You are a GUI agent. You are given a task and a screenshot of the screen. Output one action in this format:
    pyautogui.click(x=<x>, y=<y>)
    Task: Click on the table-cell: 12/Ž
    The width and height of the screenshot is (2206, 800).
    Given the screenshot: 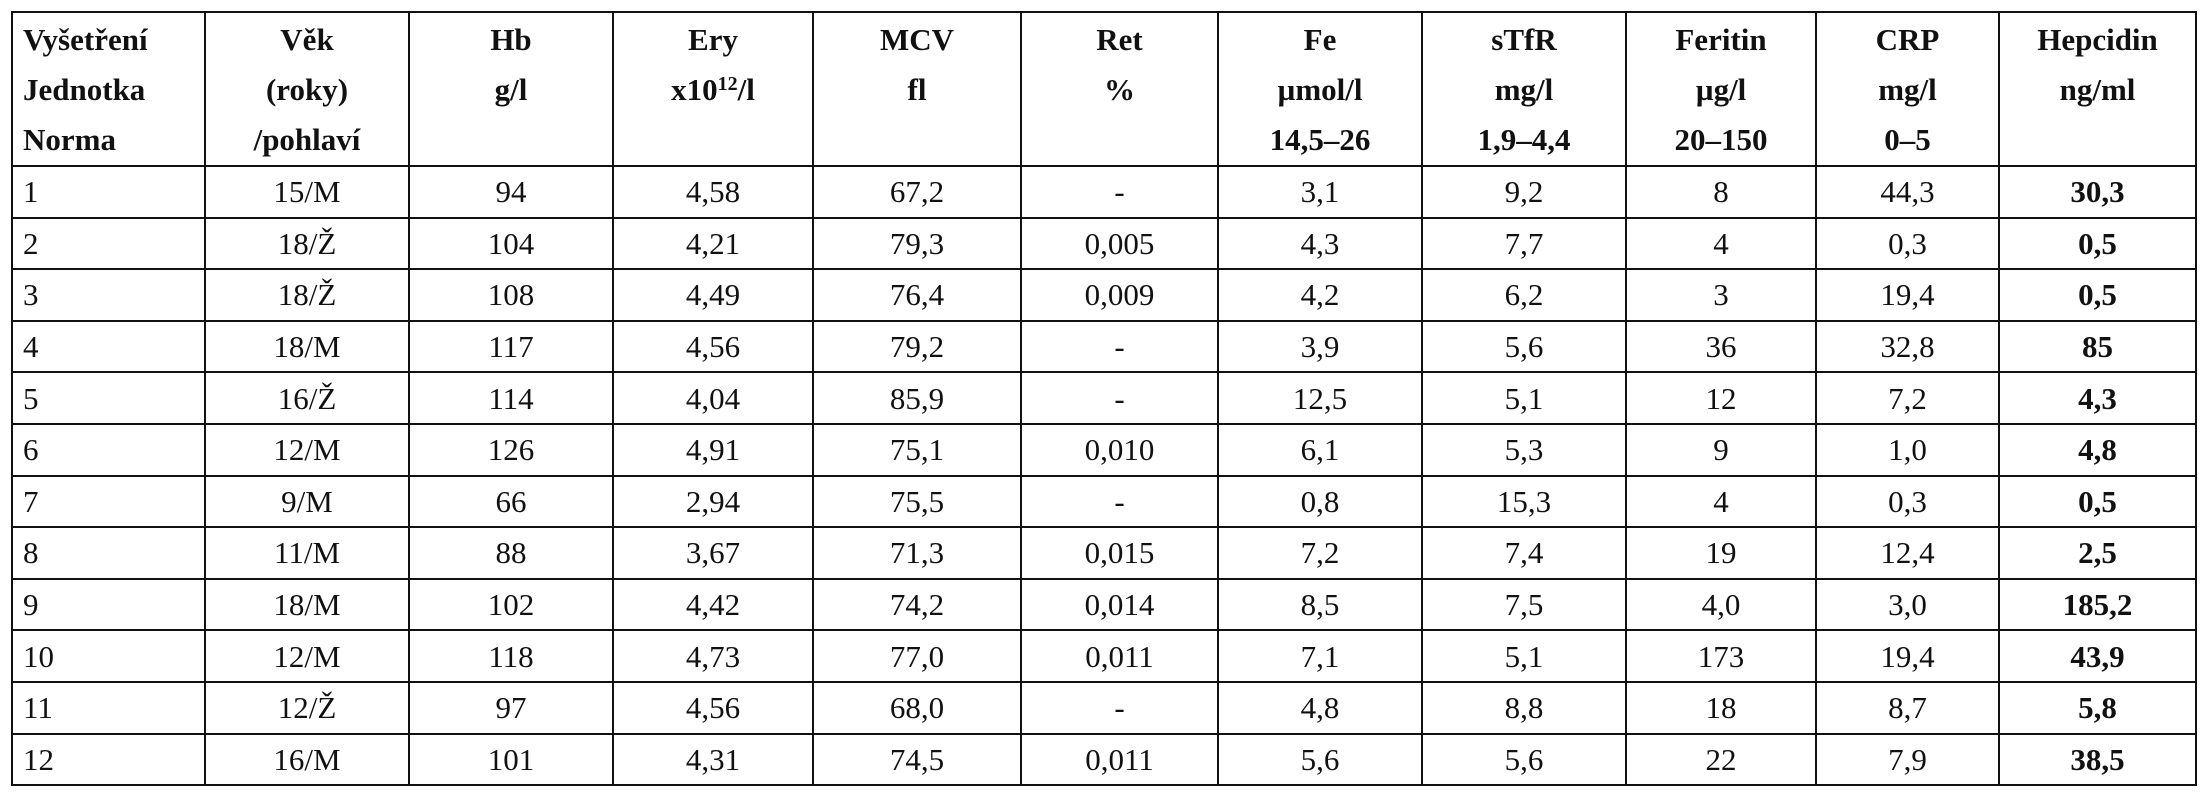 What is the action you would take?
    pyautogui.click(x=307, y=707)
    